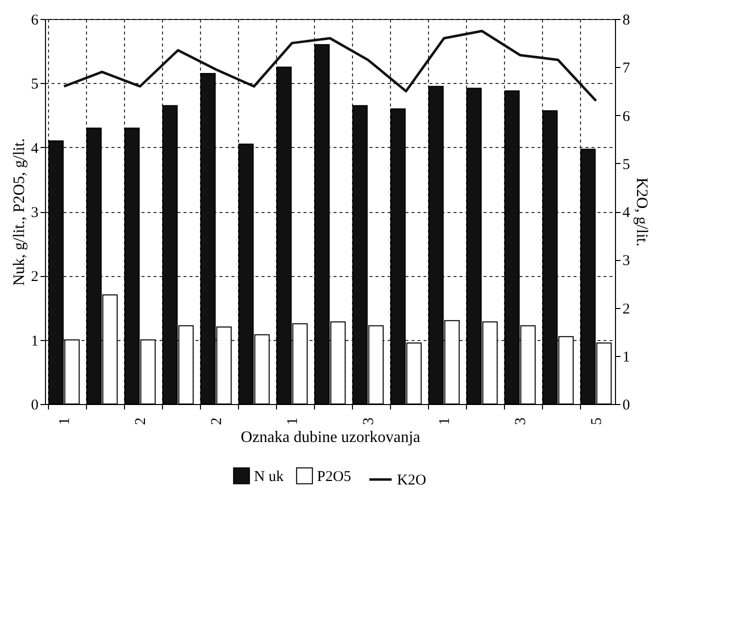  I want to click on x-tick-label: 5, so click(597, 421).